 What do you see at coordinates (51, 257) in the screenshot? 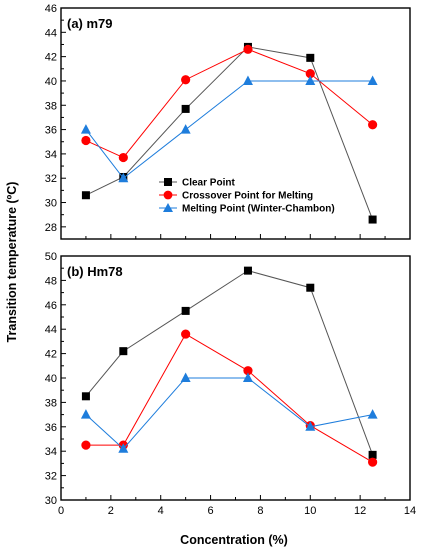
I see `y-tick-label: 50` at bounding box center [51, 257].